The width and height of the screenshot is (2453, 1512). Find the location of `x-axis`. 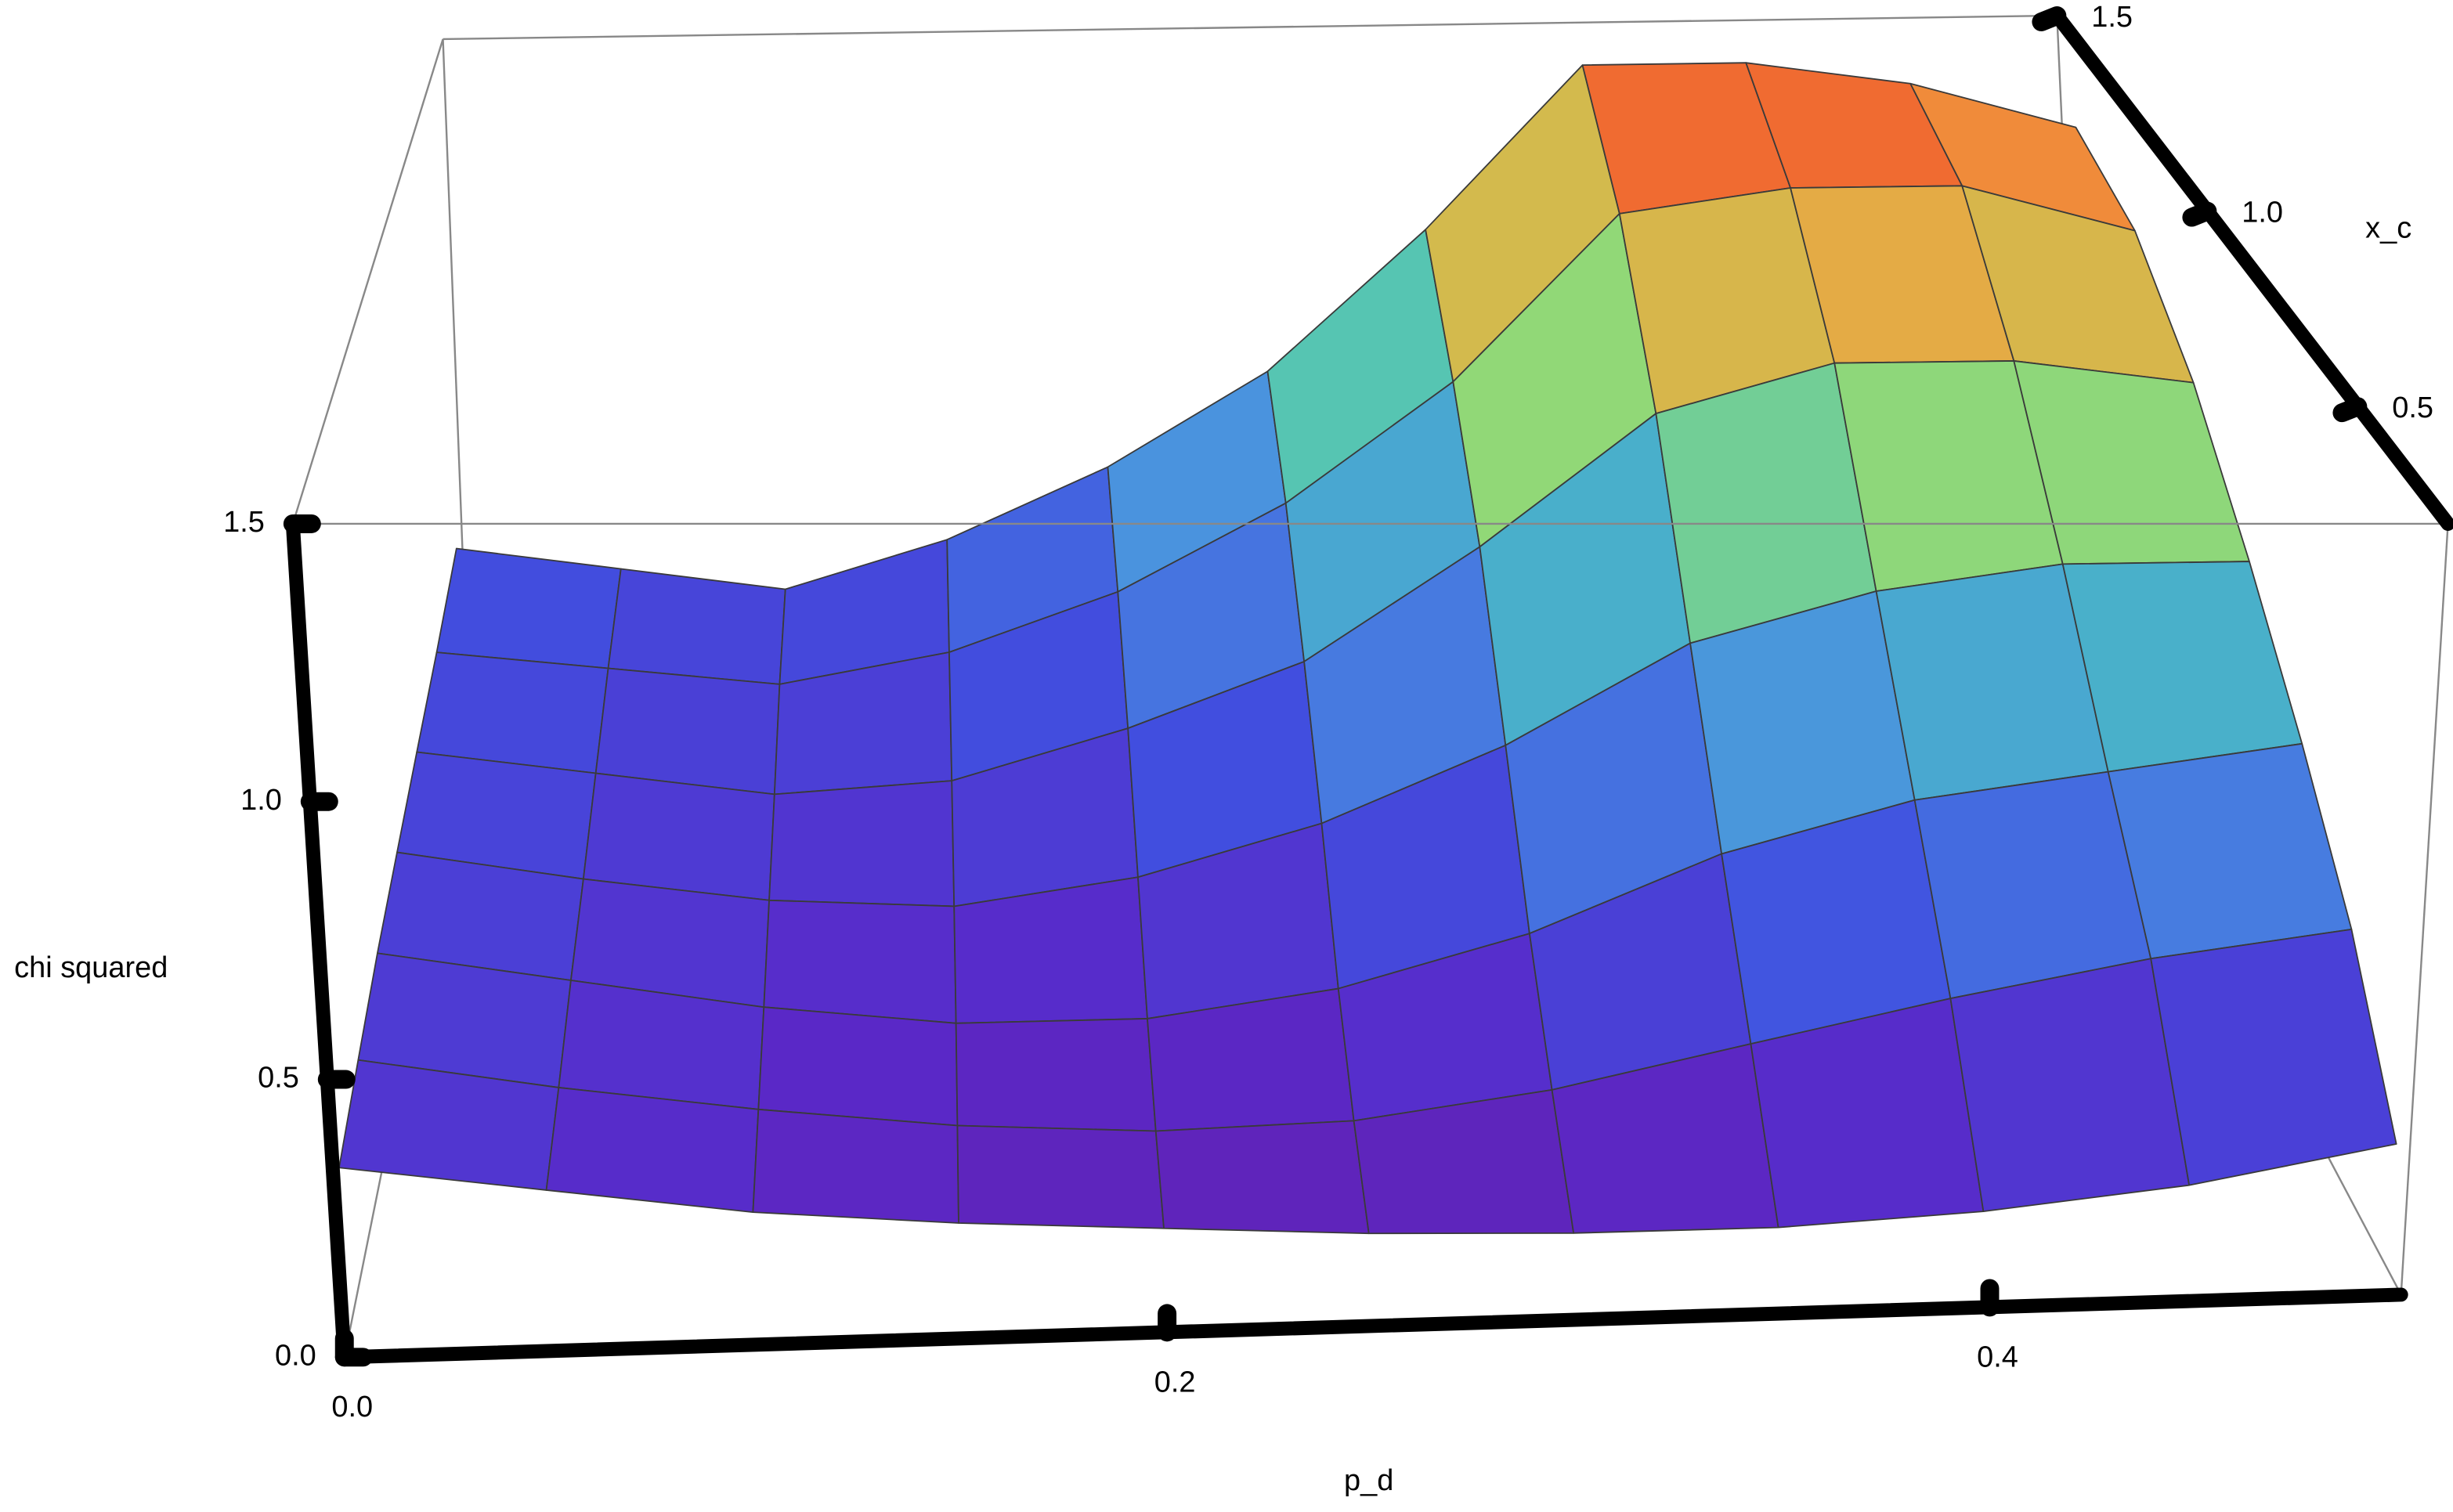

x-axis is located at coordinates (1372, 1326).